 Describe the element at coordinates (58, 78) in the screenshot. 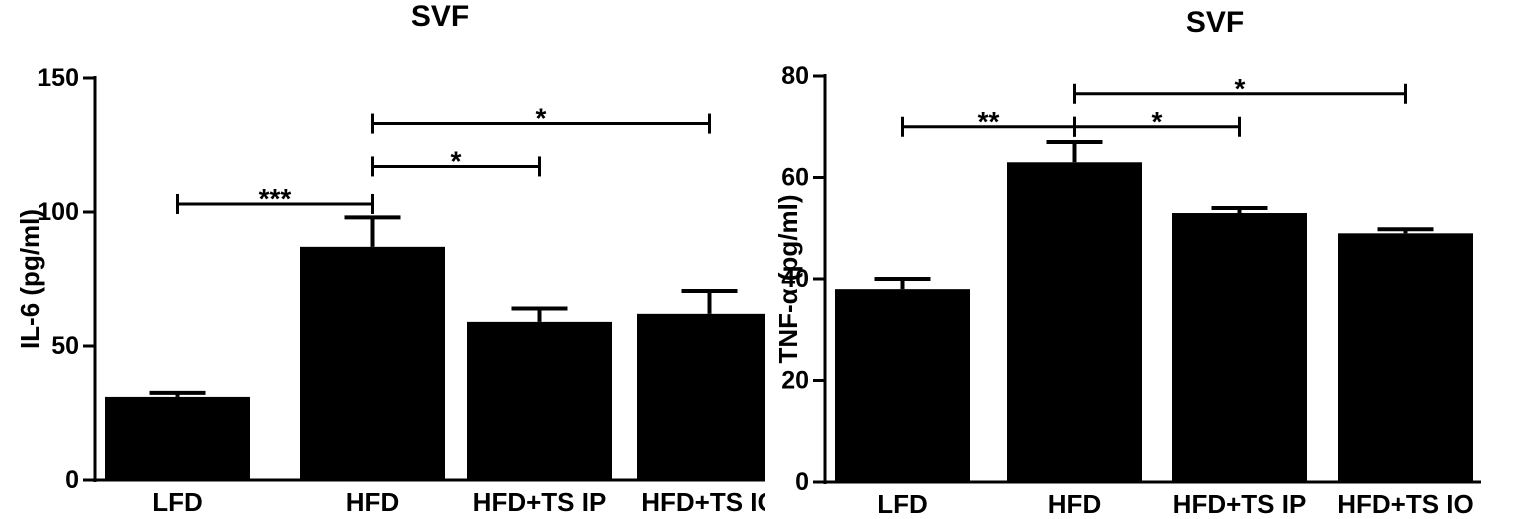

I see `y-tick-label-3: 150` at that location.